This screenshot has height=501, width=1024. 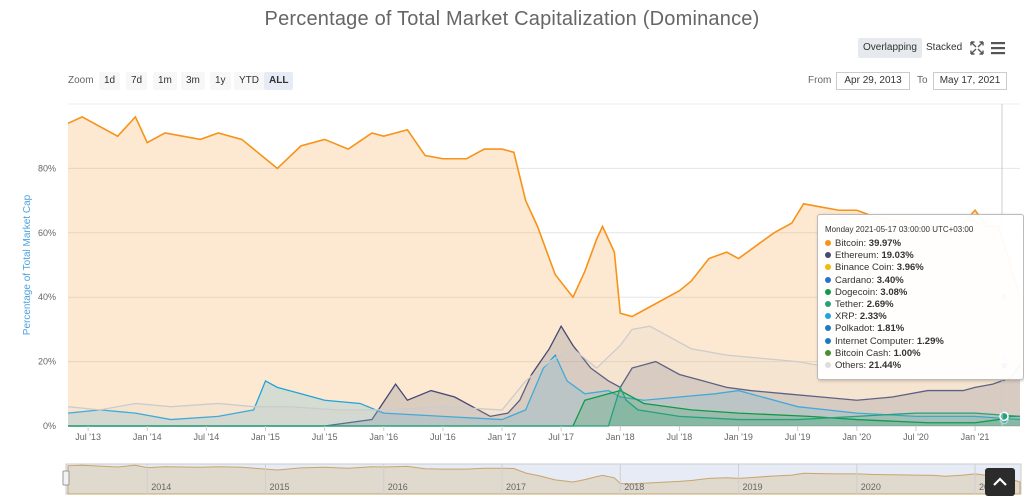 I want to click on zoom-label: Zoom, so click(x=81, y=80).